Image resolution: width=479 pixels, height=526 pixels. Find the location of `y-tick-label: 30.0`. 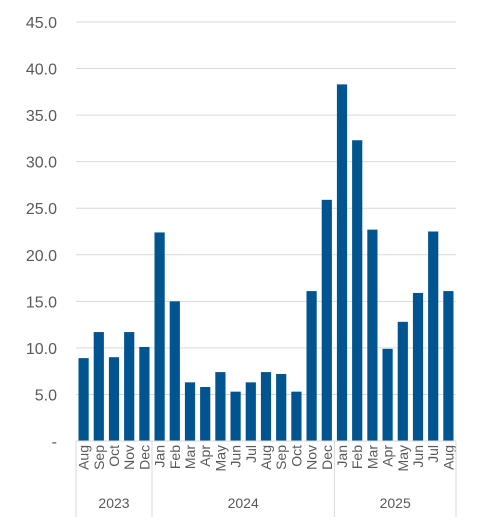

y-tick-label: 30.0 is located at coordinates (41, 163).